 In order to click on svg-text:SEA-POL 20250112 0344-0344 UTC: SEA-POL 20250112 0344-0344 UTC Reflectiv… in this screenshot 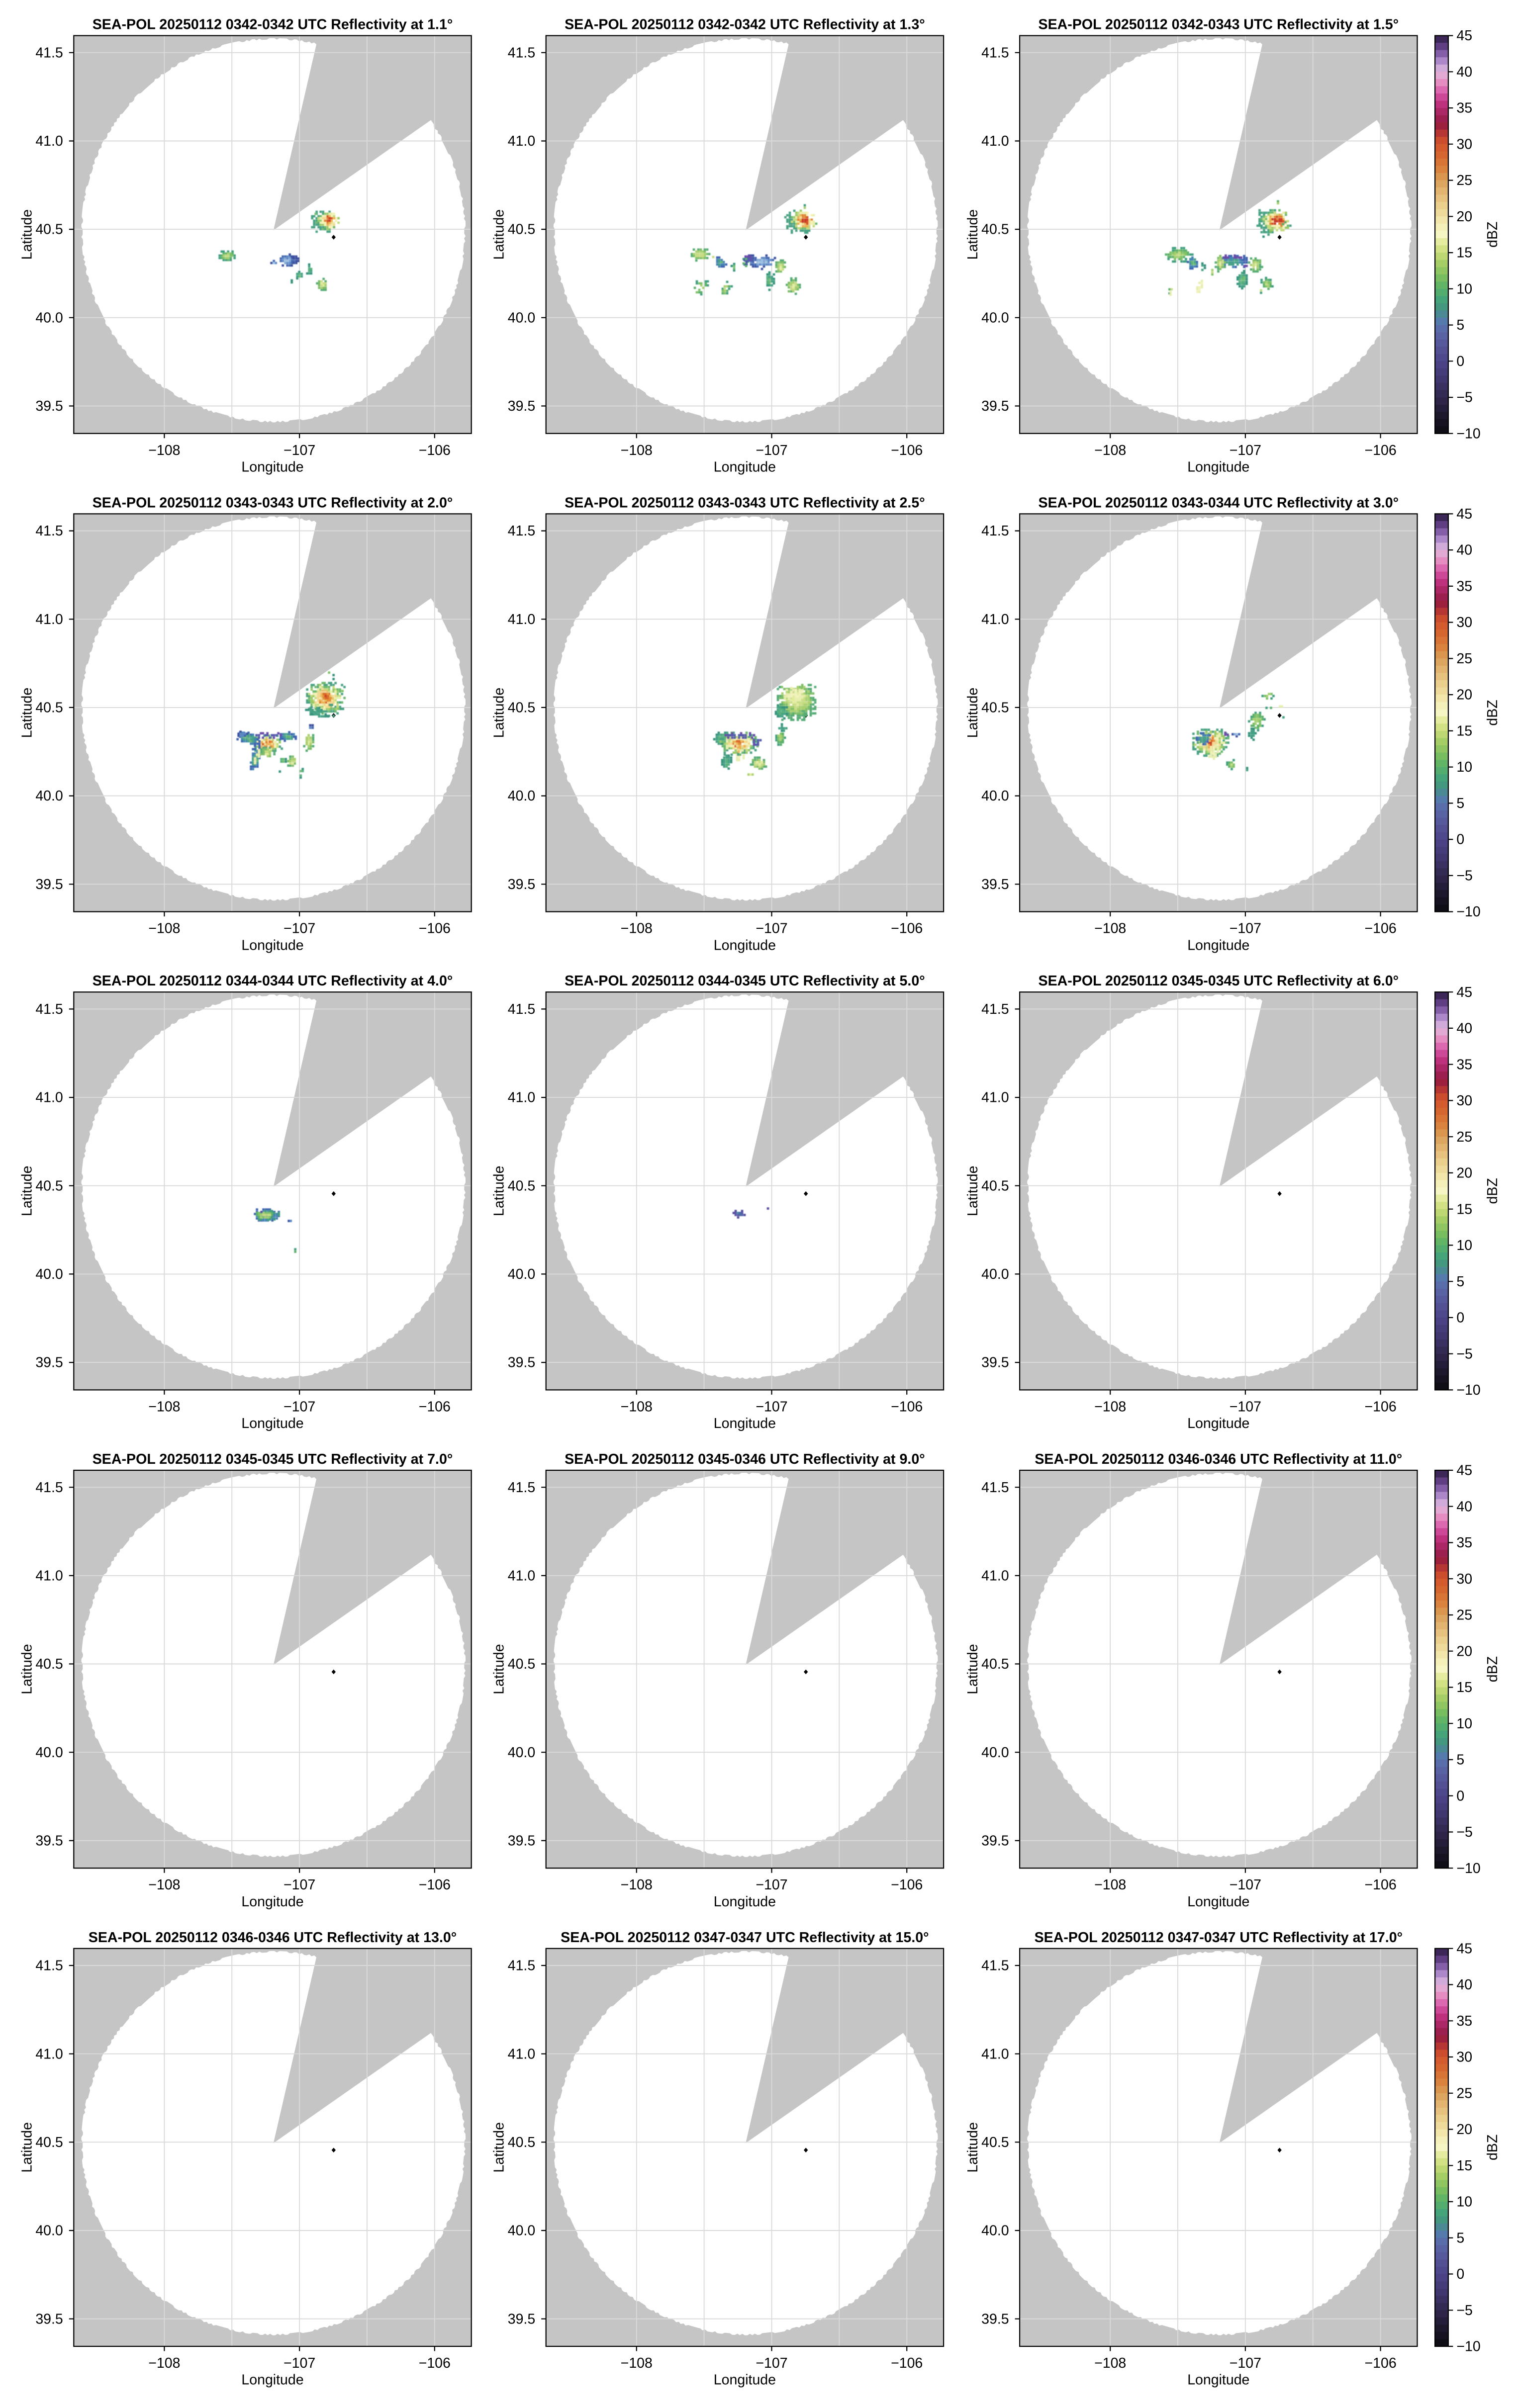, I will do `click(273, 981)`.